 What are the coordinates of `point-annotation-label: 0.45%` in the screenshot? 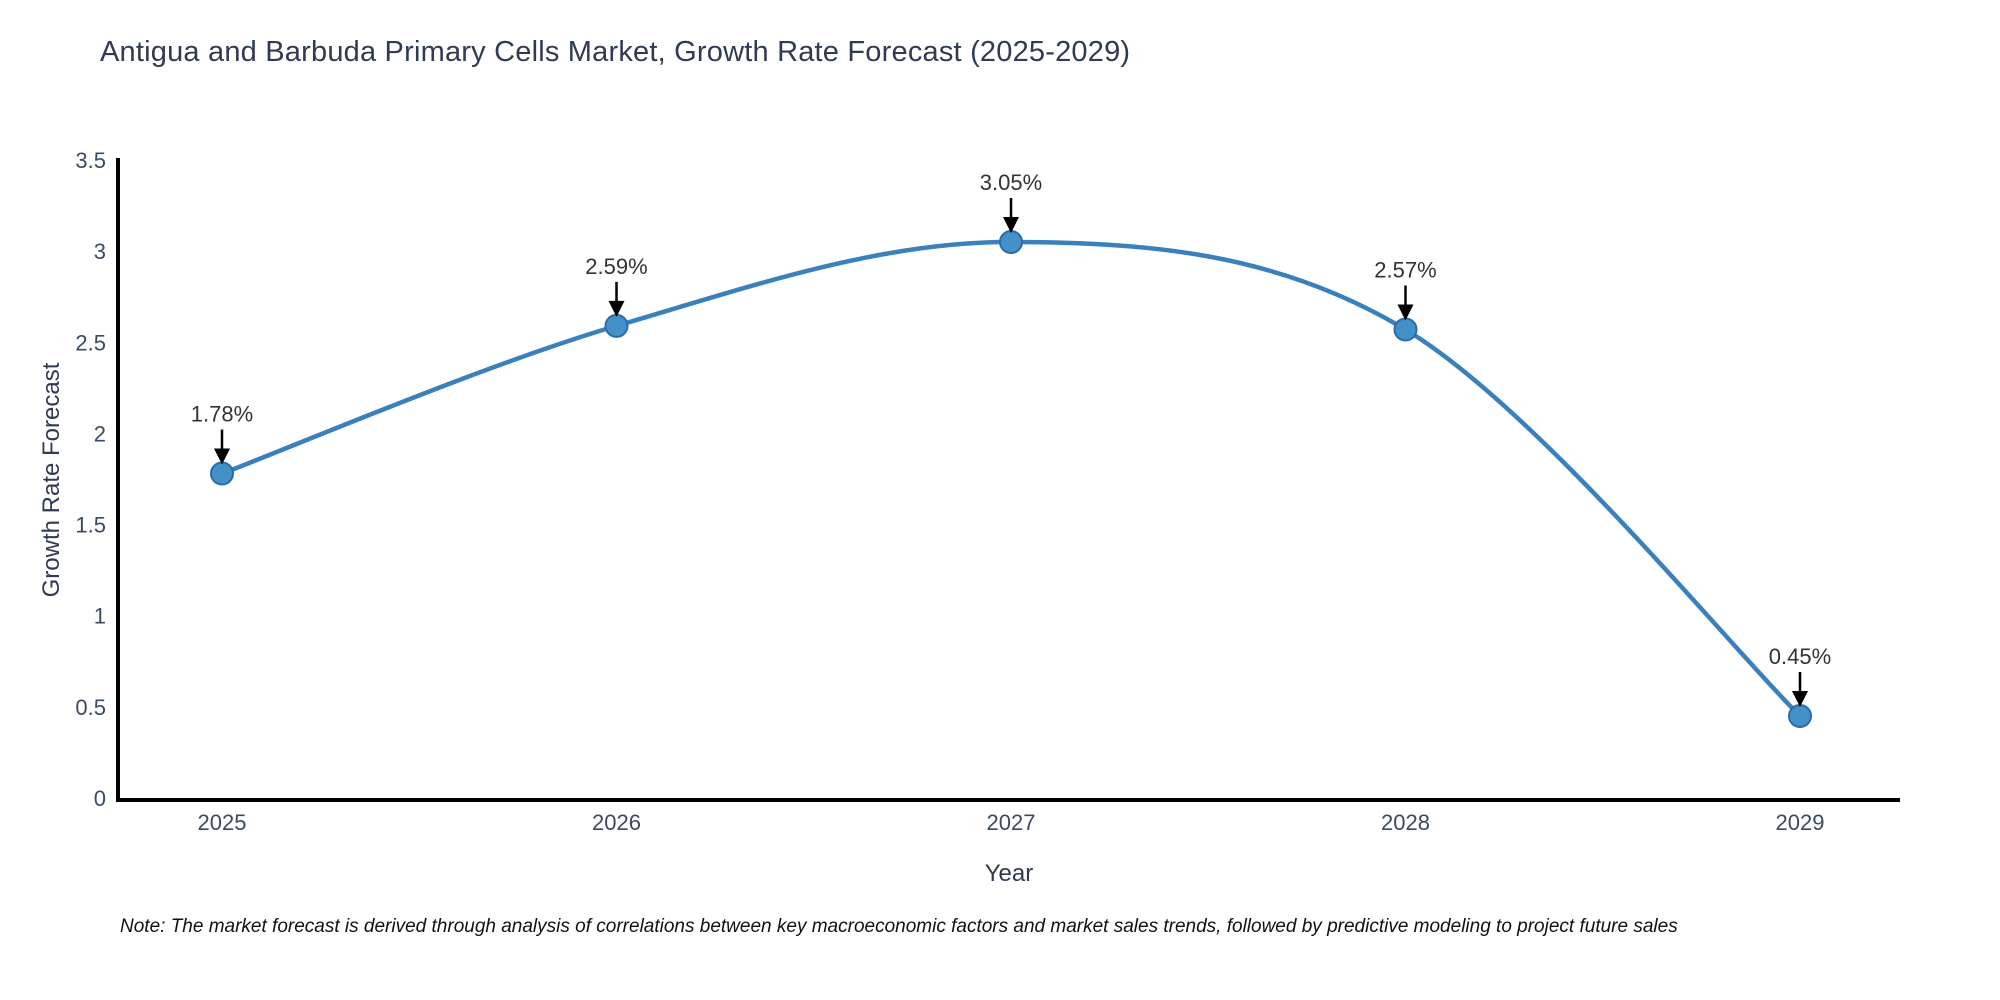 It's located at (1800, 656).